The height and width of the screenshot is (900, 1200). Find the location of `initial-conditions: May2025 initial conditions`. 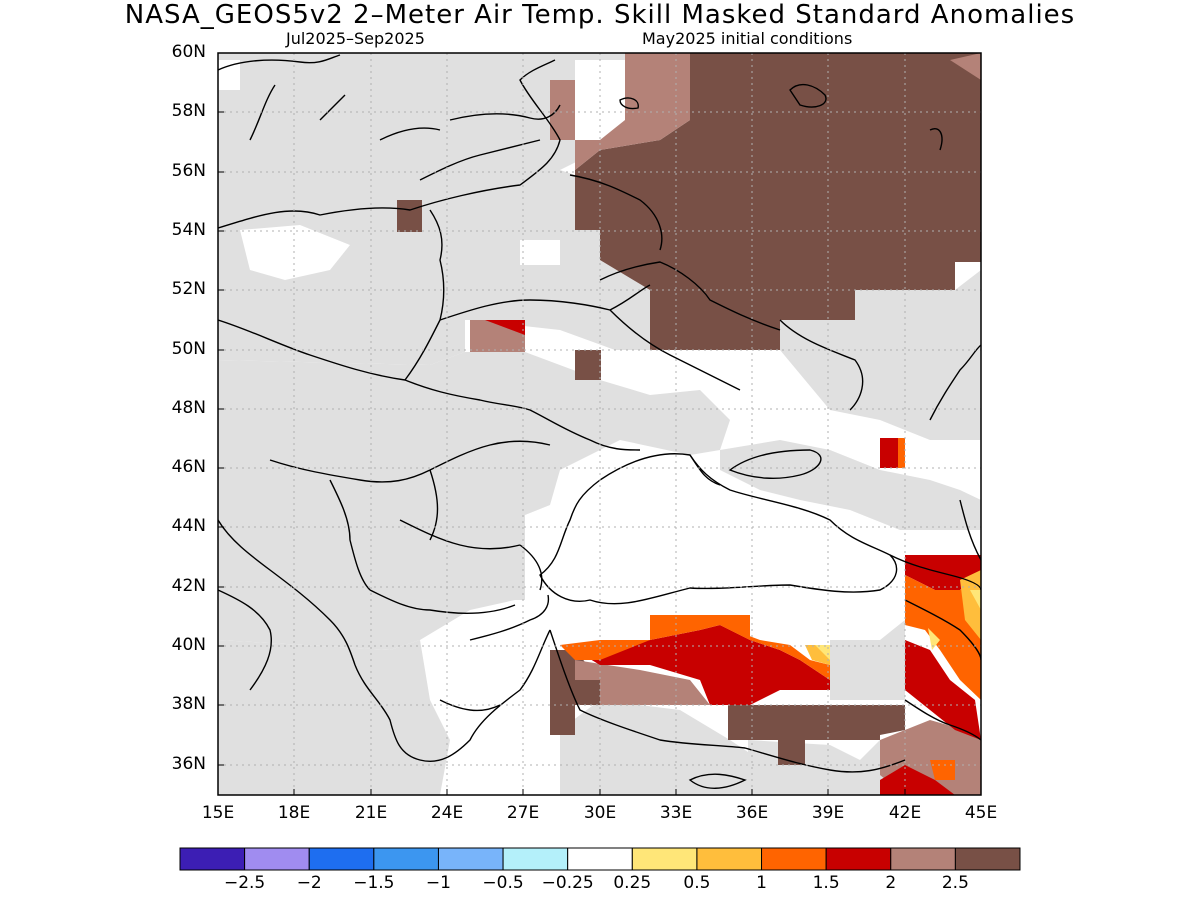

initial-conditions: May2025 initial conditions is located at coordinates (747, 38).